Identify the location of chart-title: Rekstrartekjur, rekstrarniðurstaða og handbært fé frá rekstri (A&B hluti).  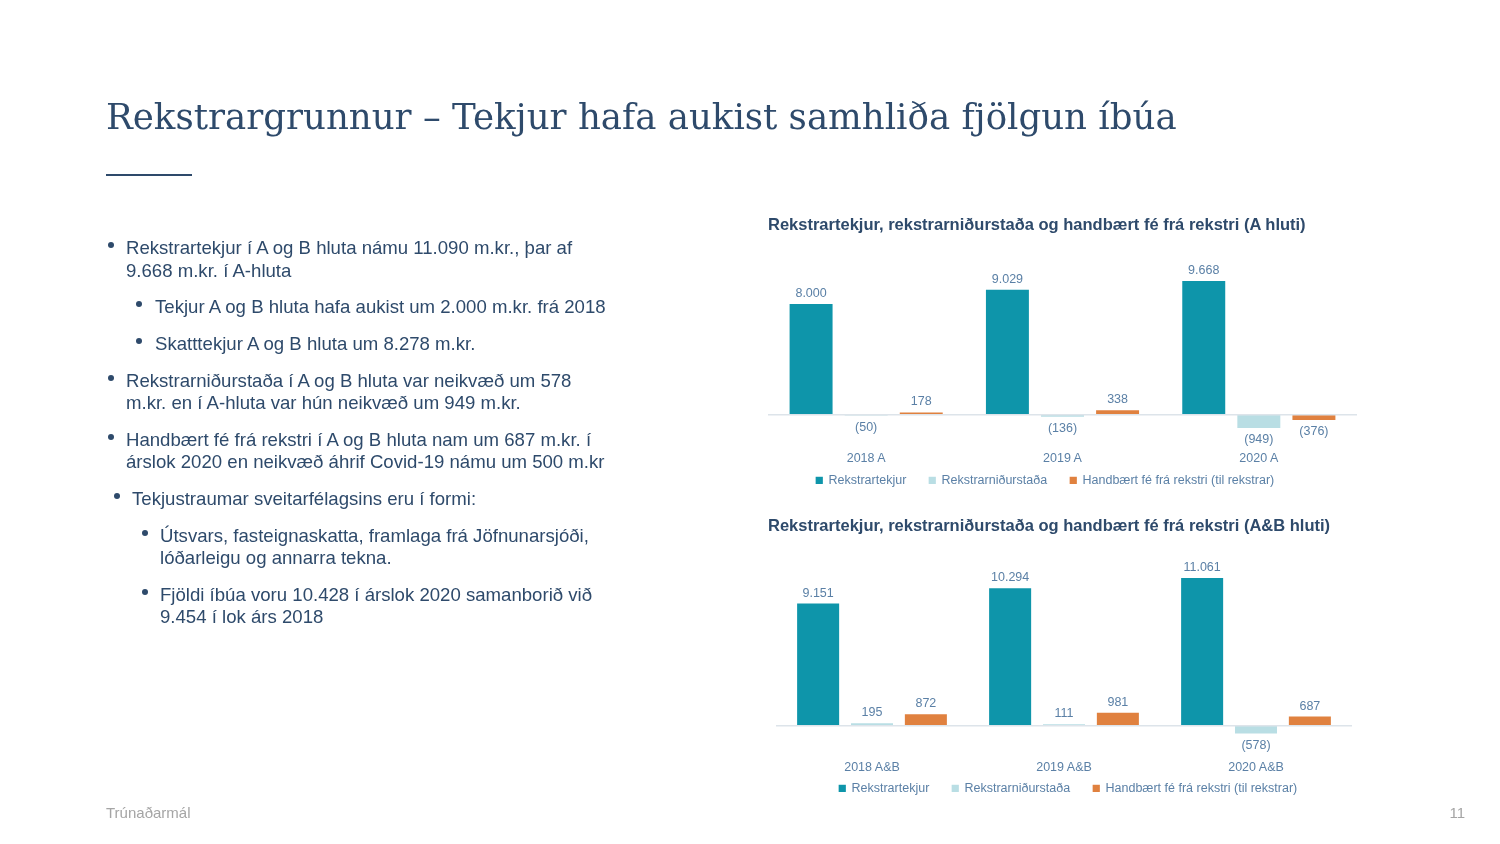
(1049, 524).